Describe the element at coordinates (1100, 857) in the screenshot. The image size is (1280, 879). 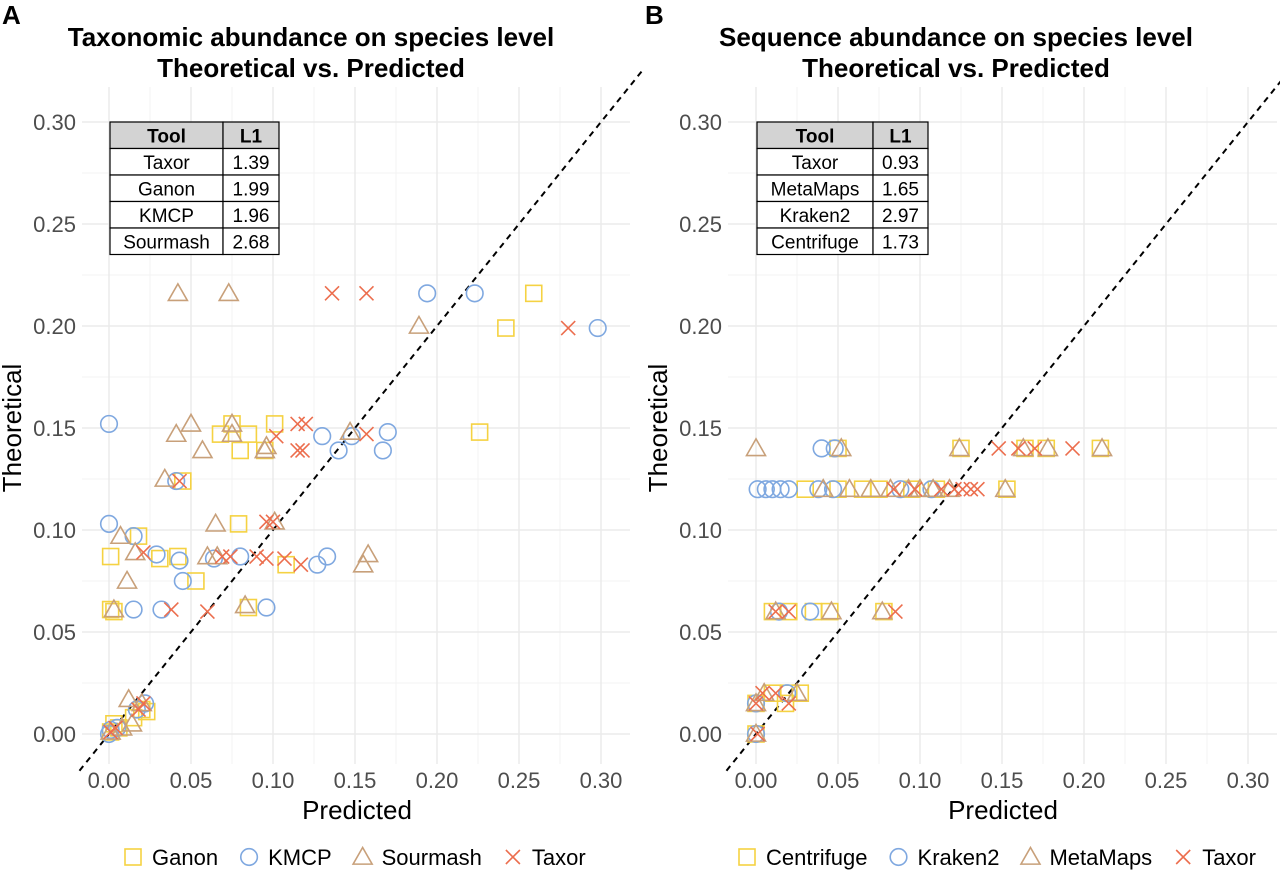
I see `panel-b-legend-label-metamaps: MetaMaps` at that location.